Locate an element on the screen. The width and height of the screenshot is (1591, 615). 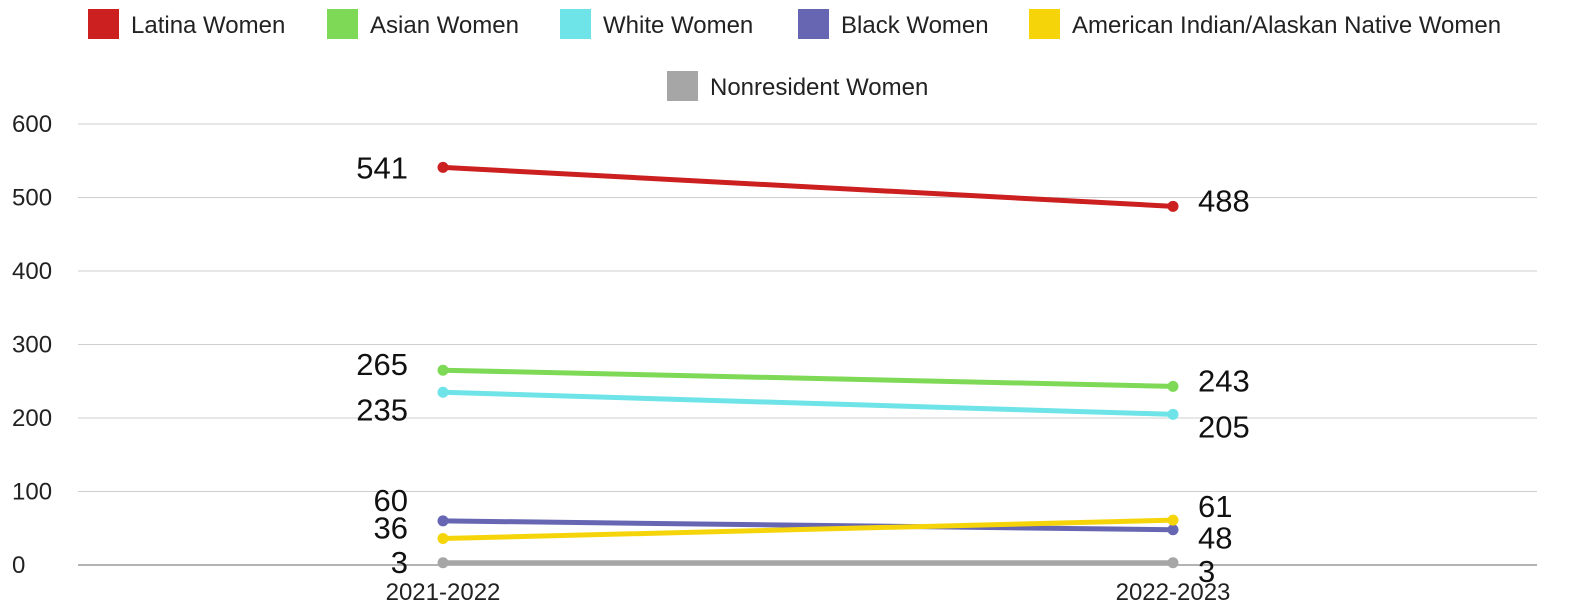
y-axis-ticks: 0 100 200 300 400 500 600 is located at coordinates (32, 345).